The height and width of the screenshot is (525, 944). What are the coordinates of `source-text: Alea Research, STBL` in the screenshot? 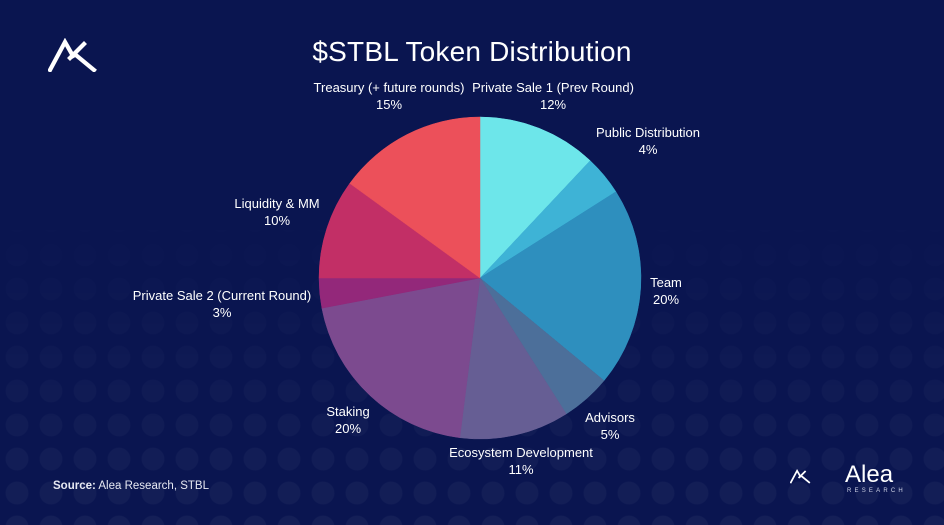 It's located at (153, 486).